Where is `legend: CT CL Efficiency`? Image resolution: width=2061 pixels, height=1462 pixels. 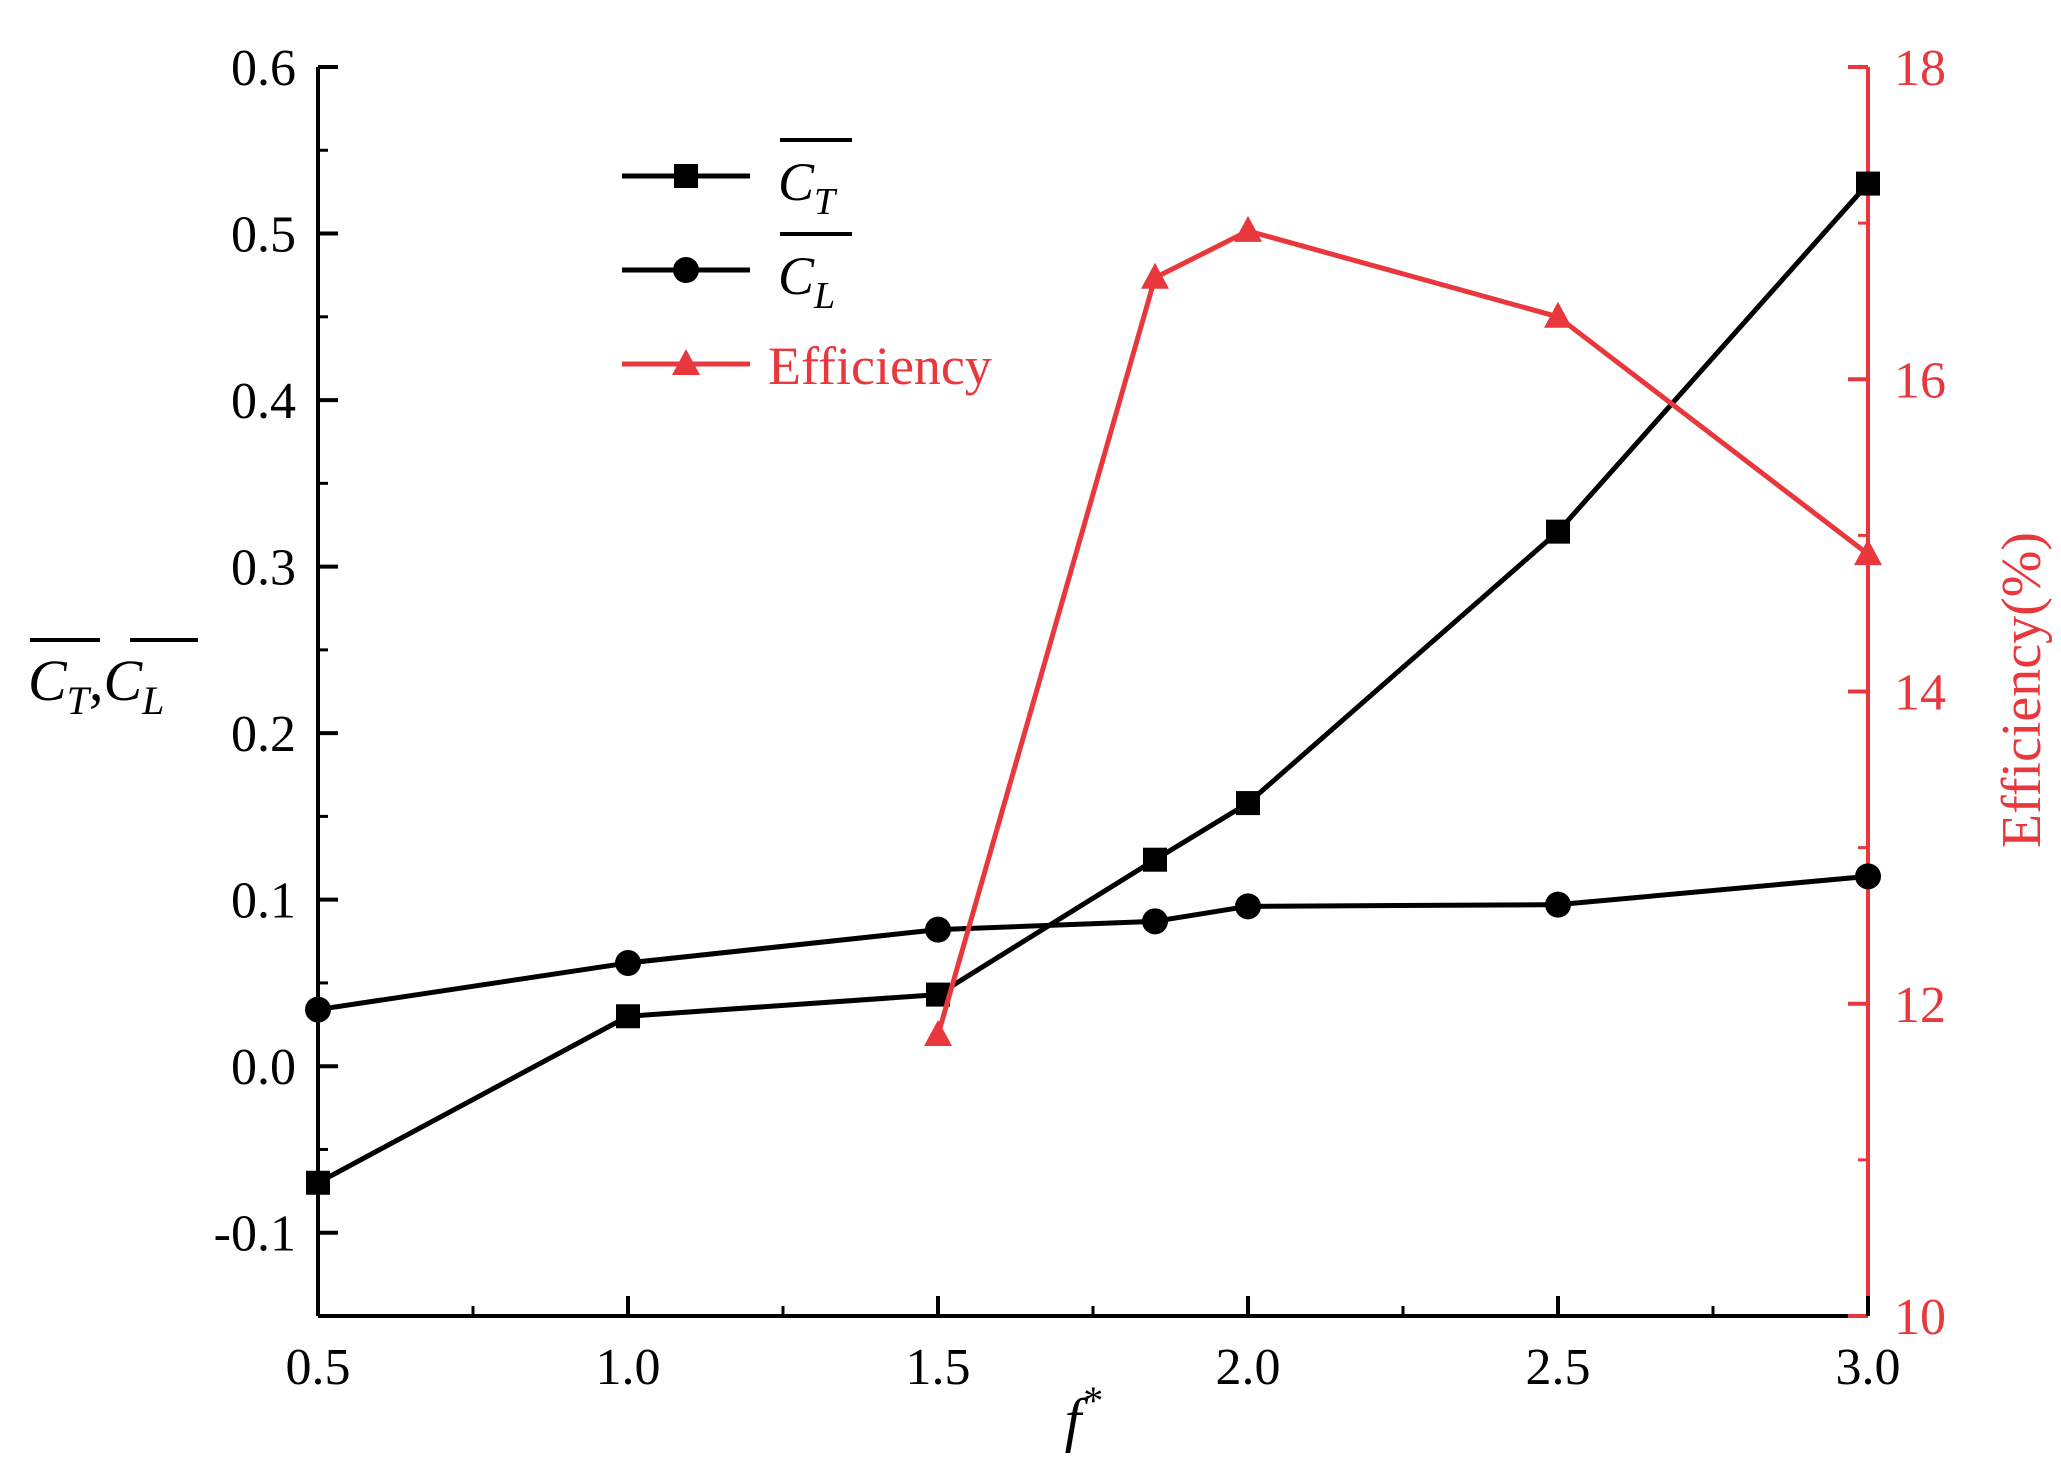
legend: CT CL Efficiency is located at coordinates (807, 267).